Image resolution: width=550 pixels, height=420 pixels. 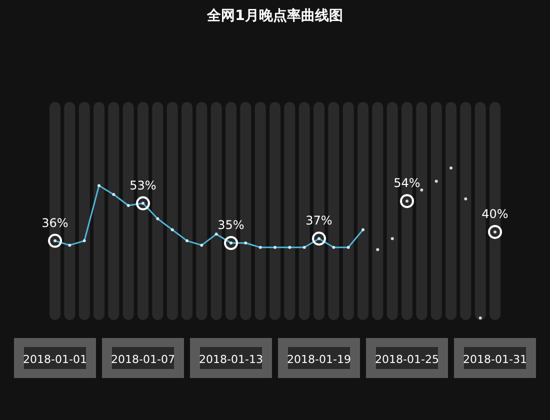 What do you see at coordinates (143, 359) in the screenshot?
I see `x-tick-label: 2018-01-07` at bounding box center [143, 359].